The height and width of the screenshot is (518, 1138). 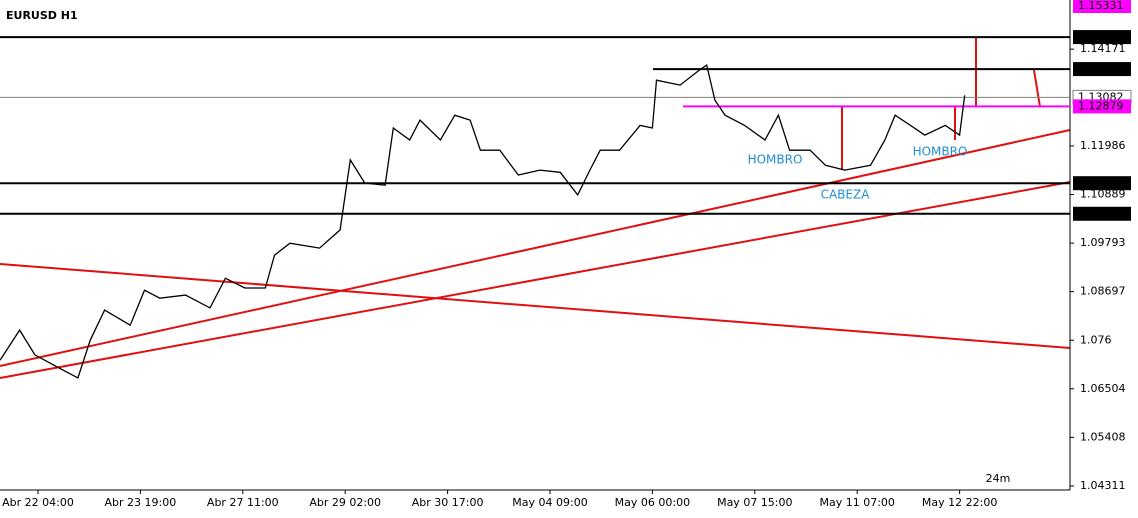 What do you see at coordinates (1103, 291) in the screenshot?
I see `y-tick-label: 1.08697` at bounding box center [1103, 291].